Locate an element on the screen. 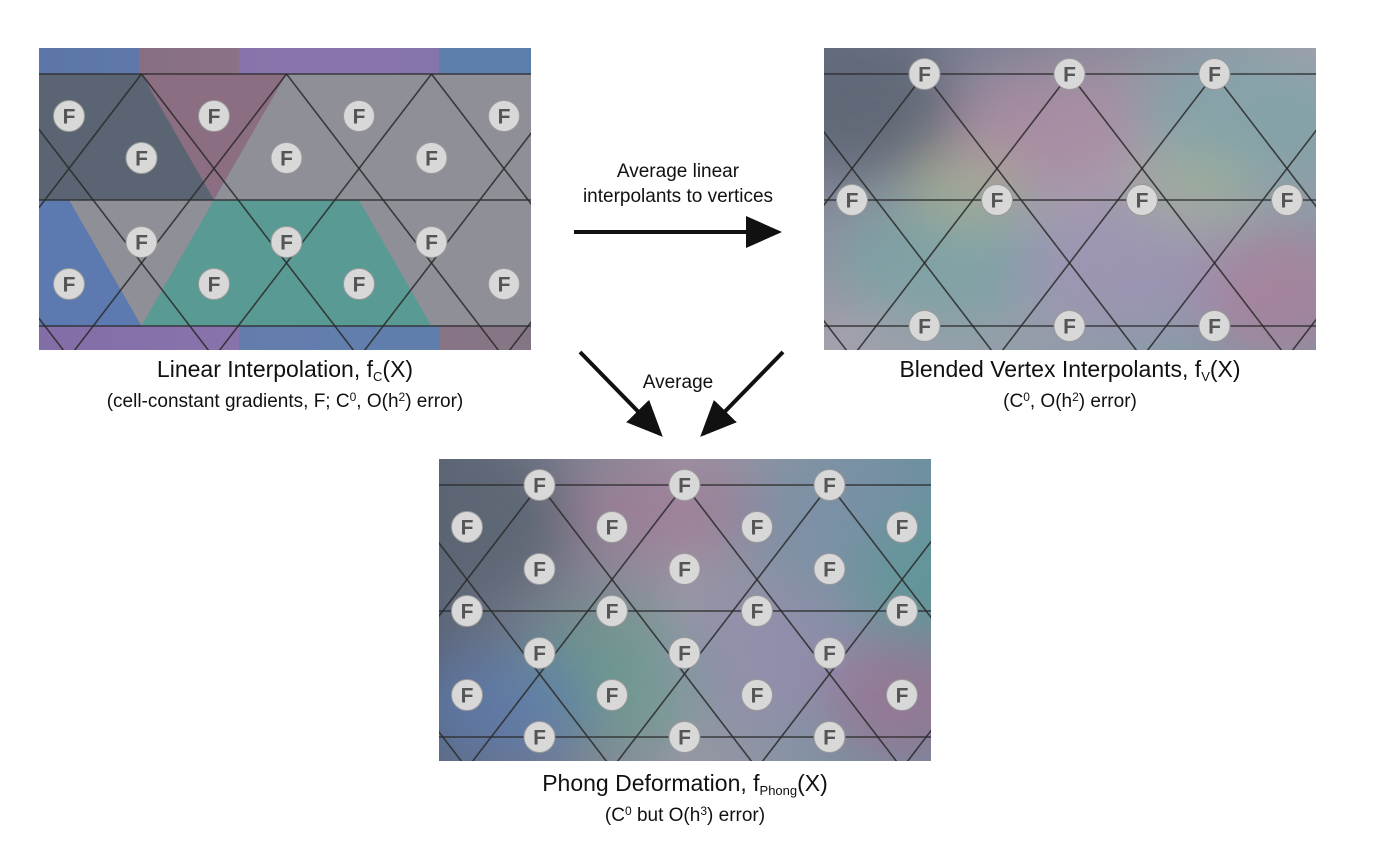  caption-title: Linear Interpolation, fC(X) is located at coordinates (285, 370).